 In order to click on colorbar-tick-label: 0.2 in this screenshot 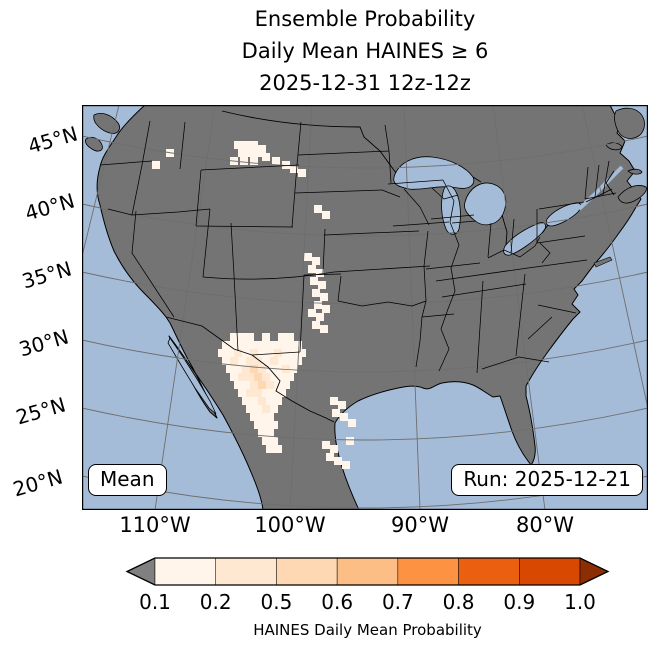, I will do `click(215, 602)`.